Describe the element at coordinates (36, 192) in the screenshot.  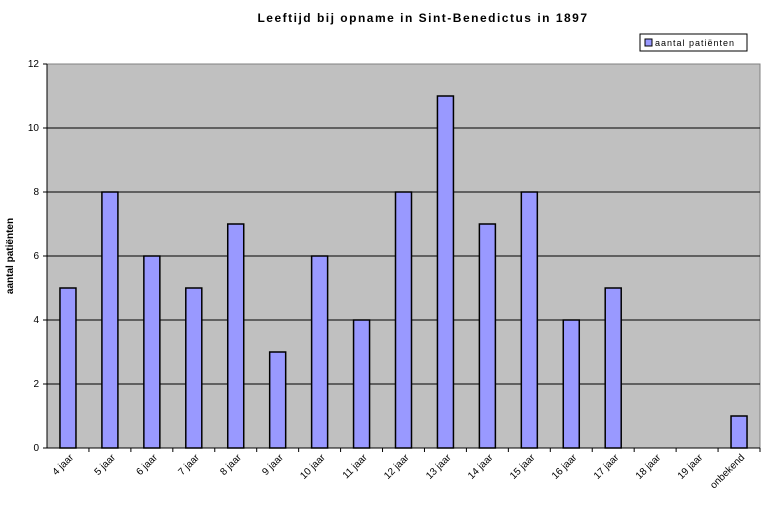
I see `y-tick-label: 8` at that location.